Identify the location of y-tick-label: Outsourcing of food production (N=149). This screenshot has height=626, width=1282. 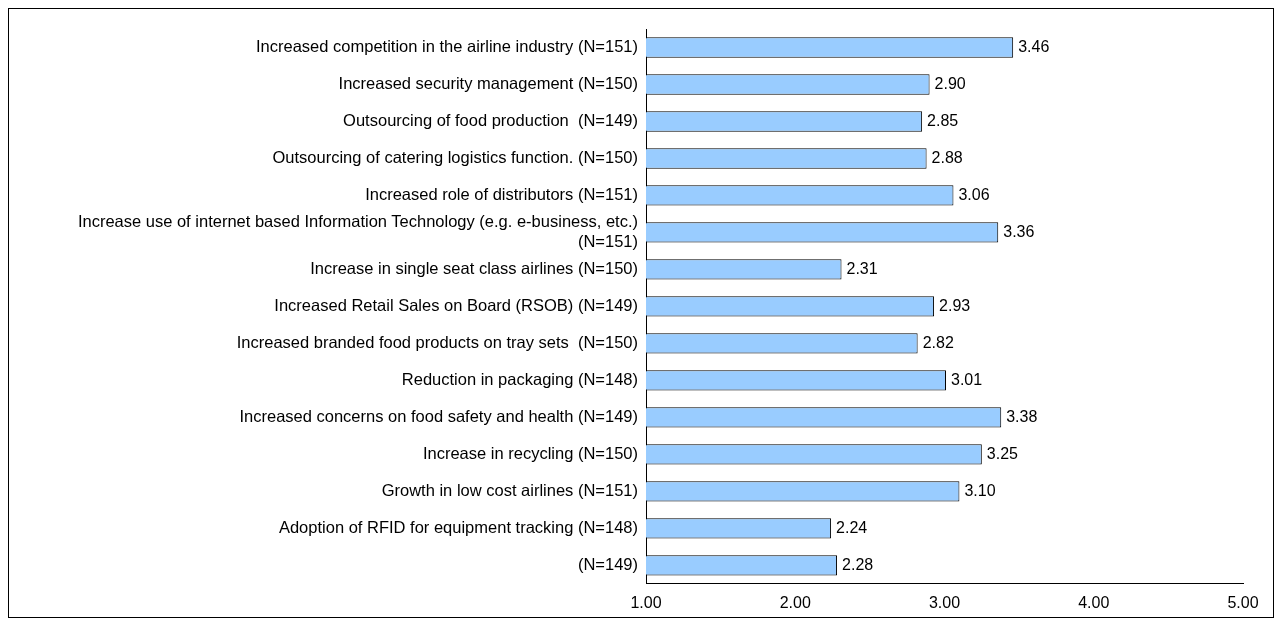
(490, 120).